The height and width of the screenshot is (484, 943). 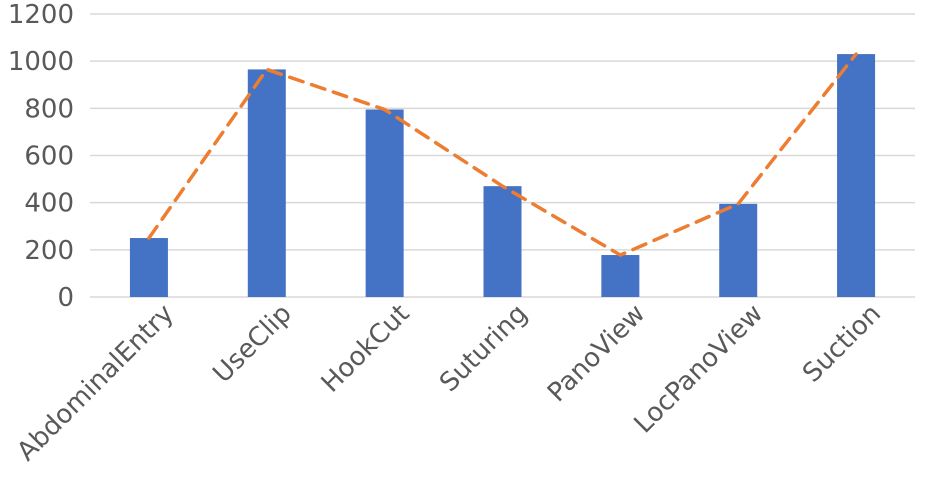 I want to click on x-category-label: AbdominalEntry, so click(x=96, y=383).